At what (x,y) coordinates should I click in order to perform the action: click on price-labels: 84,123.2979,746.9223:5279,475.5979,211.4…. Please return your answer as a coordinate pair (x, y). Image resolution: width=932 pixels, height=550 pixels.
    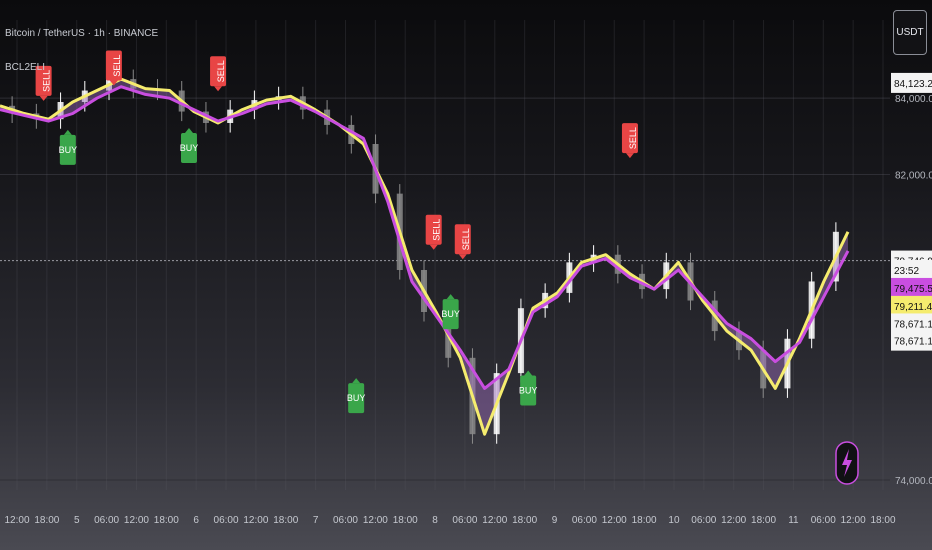
    Looking at the image, I should click on (911, 211).